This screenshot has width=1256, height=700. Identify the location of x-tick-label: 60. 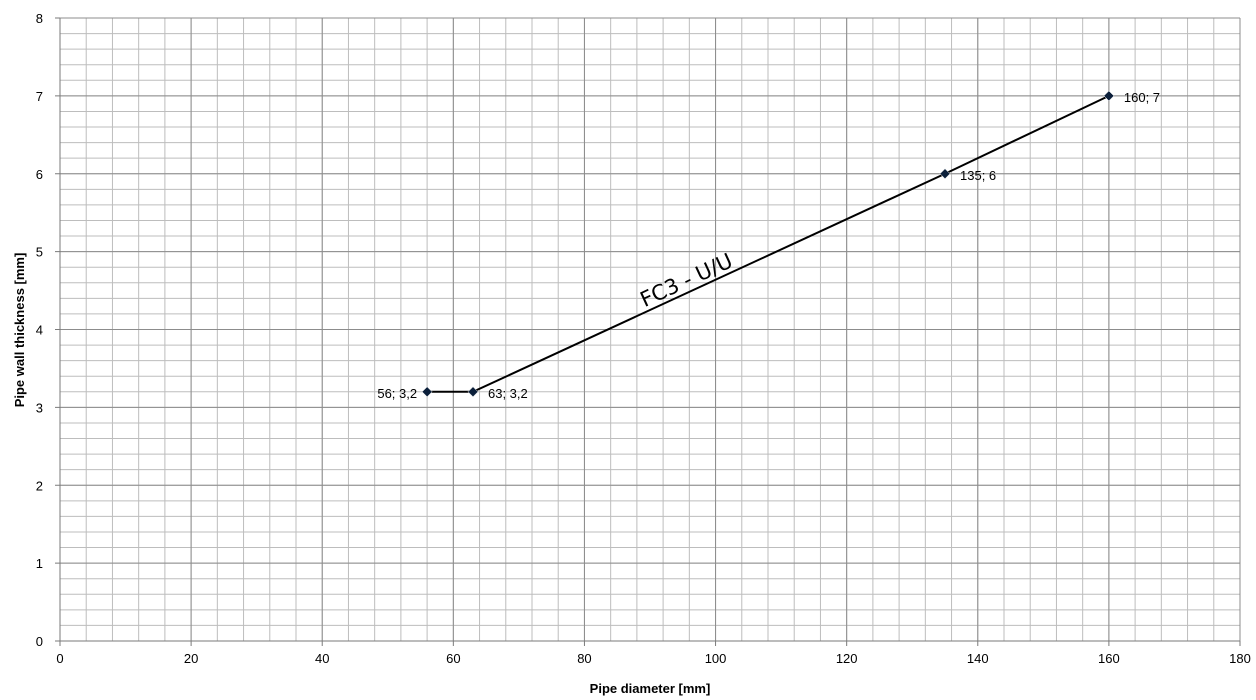
(453, 658).